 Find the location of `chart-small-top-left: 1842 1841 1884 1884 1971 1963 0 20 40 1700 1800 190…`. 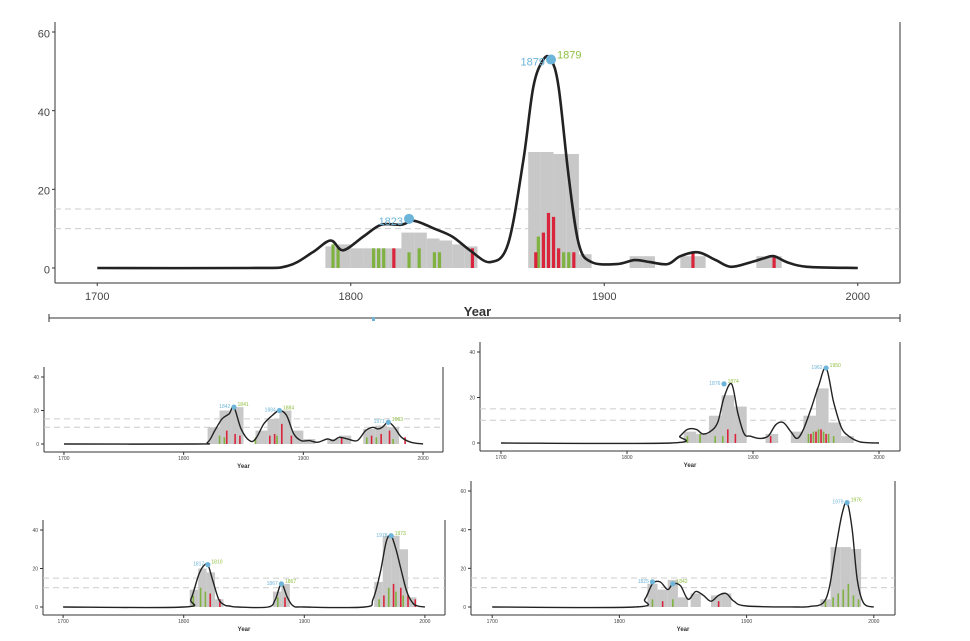

chart-small-top-left: 1842 1841 1884 1884 1971 1963 0 20 40 1700 1800 190… is located at coordinates (238, 418).